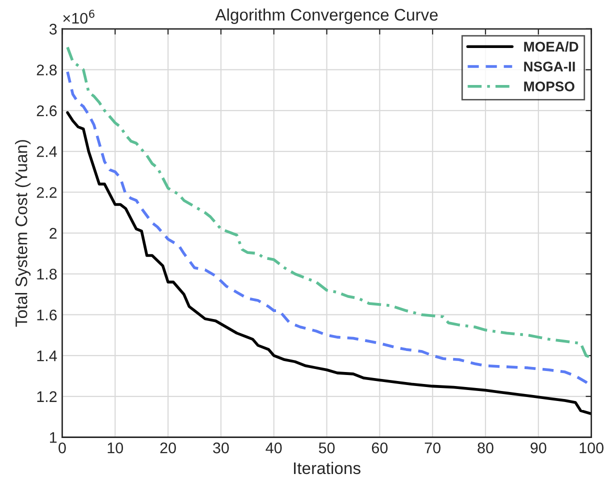 Image resolution: width=604 pixels, height=498 pixels. What do you see at coordinates (551, 46) in the screenshot?
I see `legend-label: MOEA/D` at bounding box center [551, 46].